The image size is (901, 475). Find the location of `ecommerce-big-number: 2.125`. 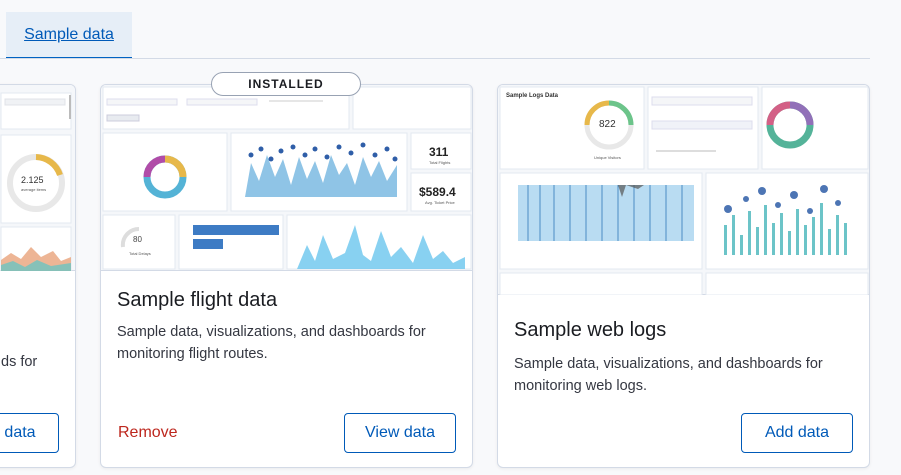

ecommerce-big-number: 2.125 is located at coordinates (32, 180).